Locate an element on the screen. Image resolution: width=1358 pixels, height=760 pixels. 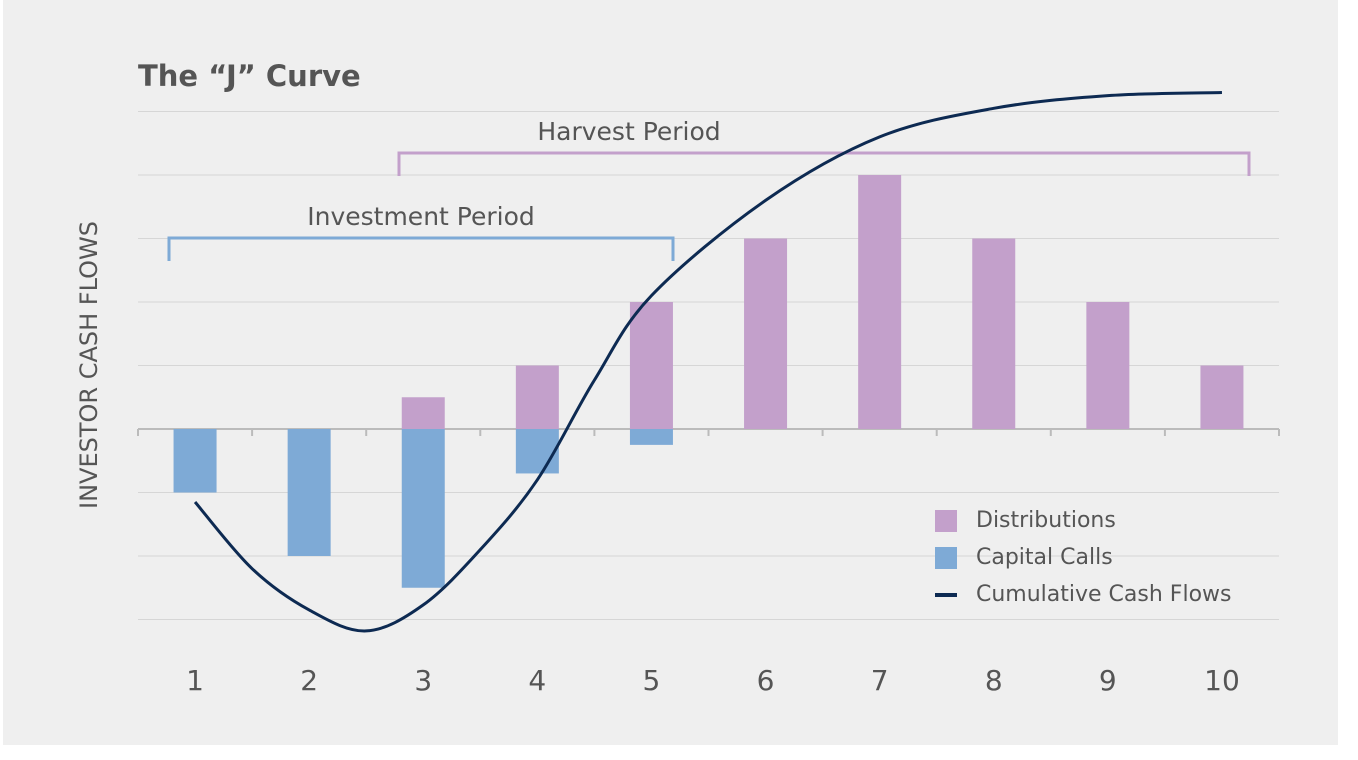
annotation: Harvest Period is located at coordinates (628, 131).